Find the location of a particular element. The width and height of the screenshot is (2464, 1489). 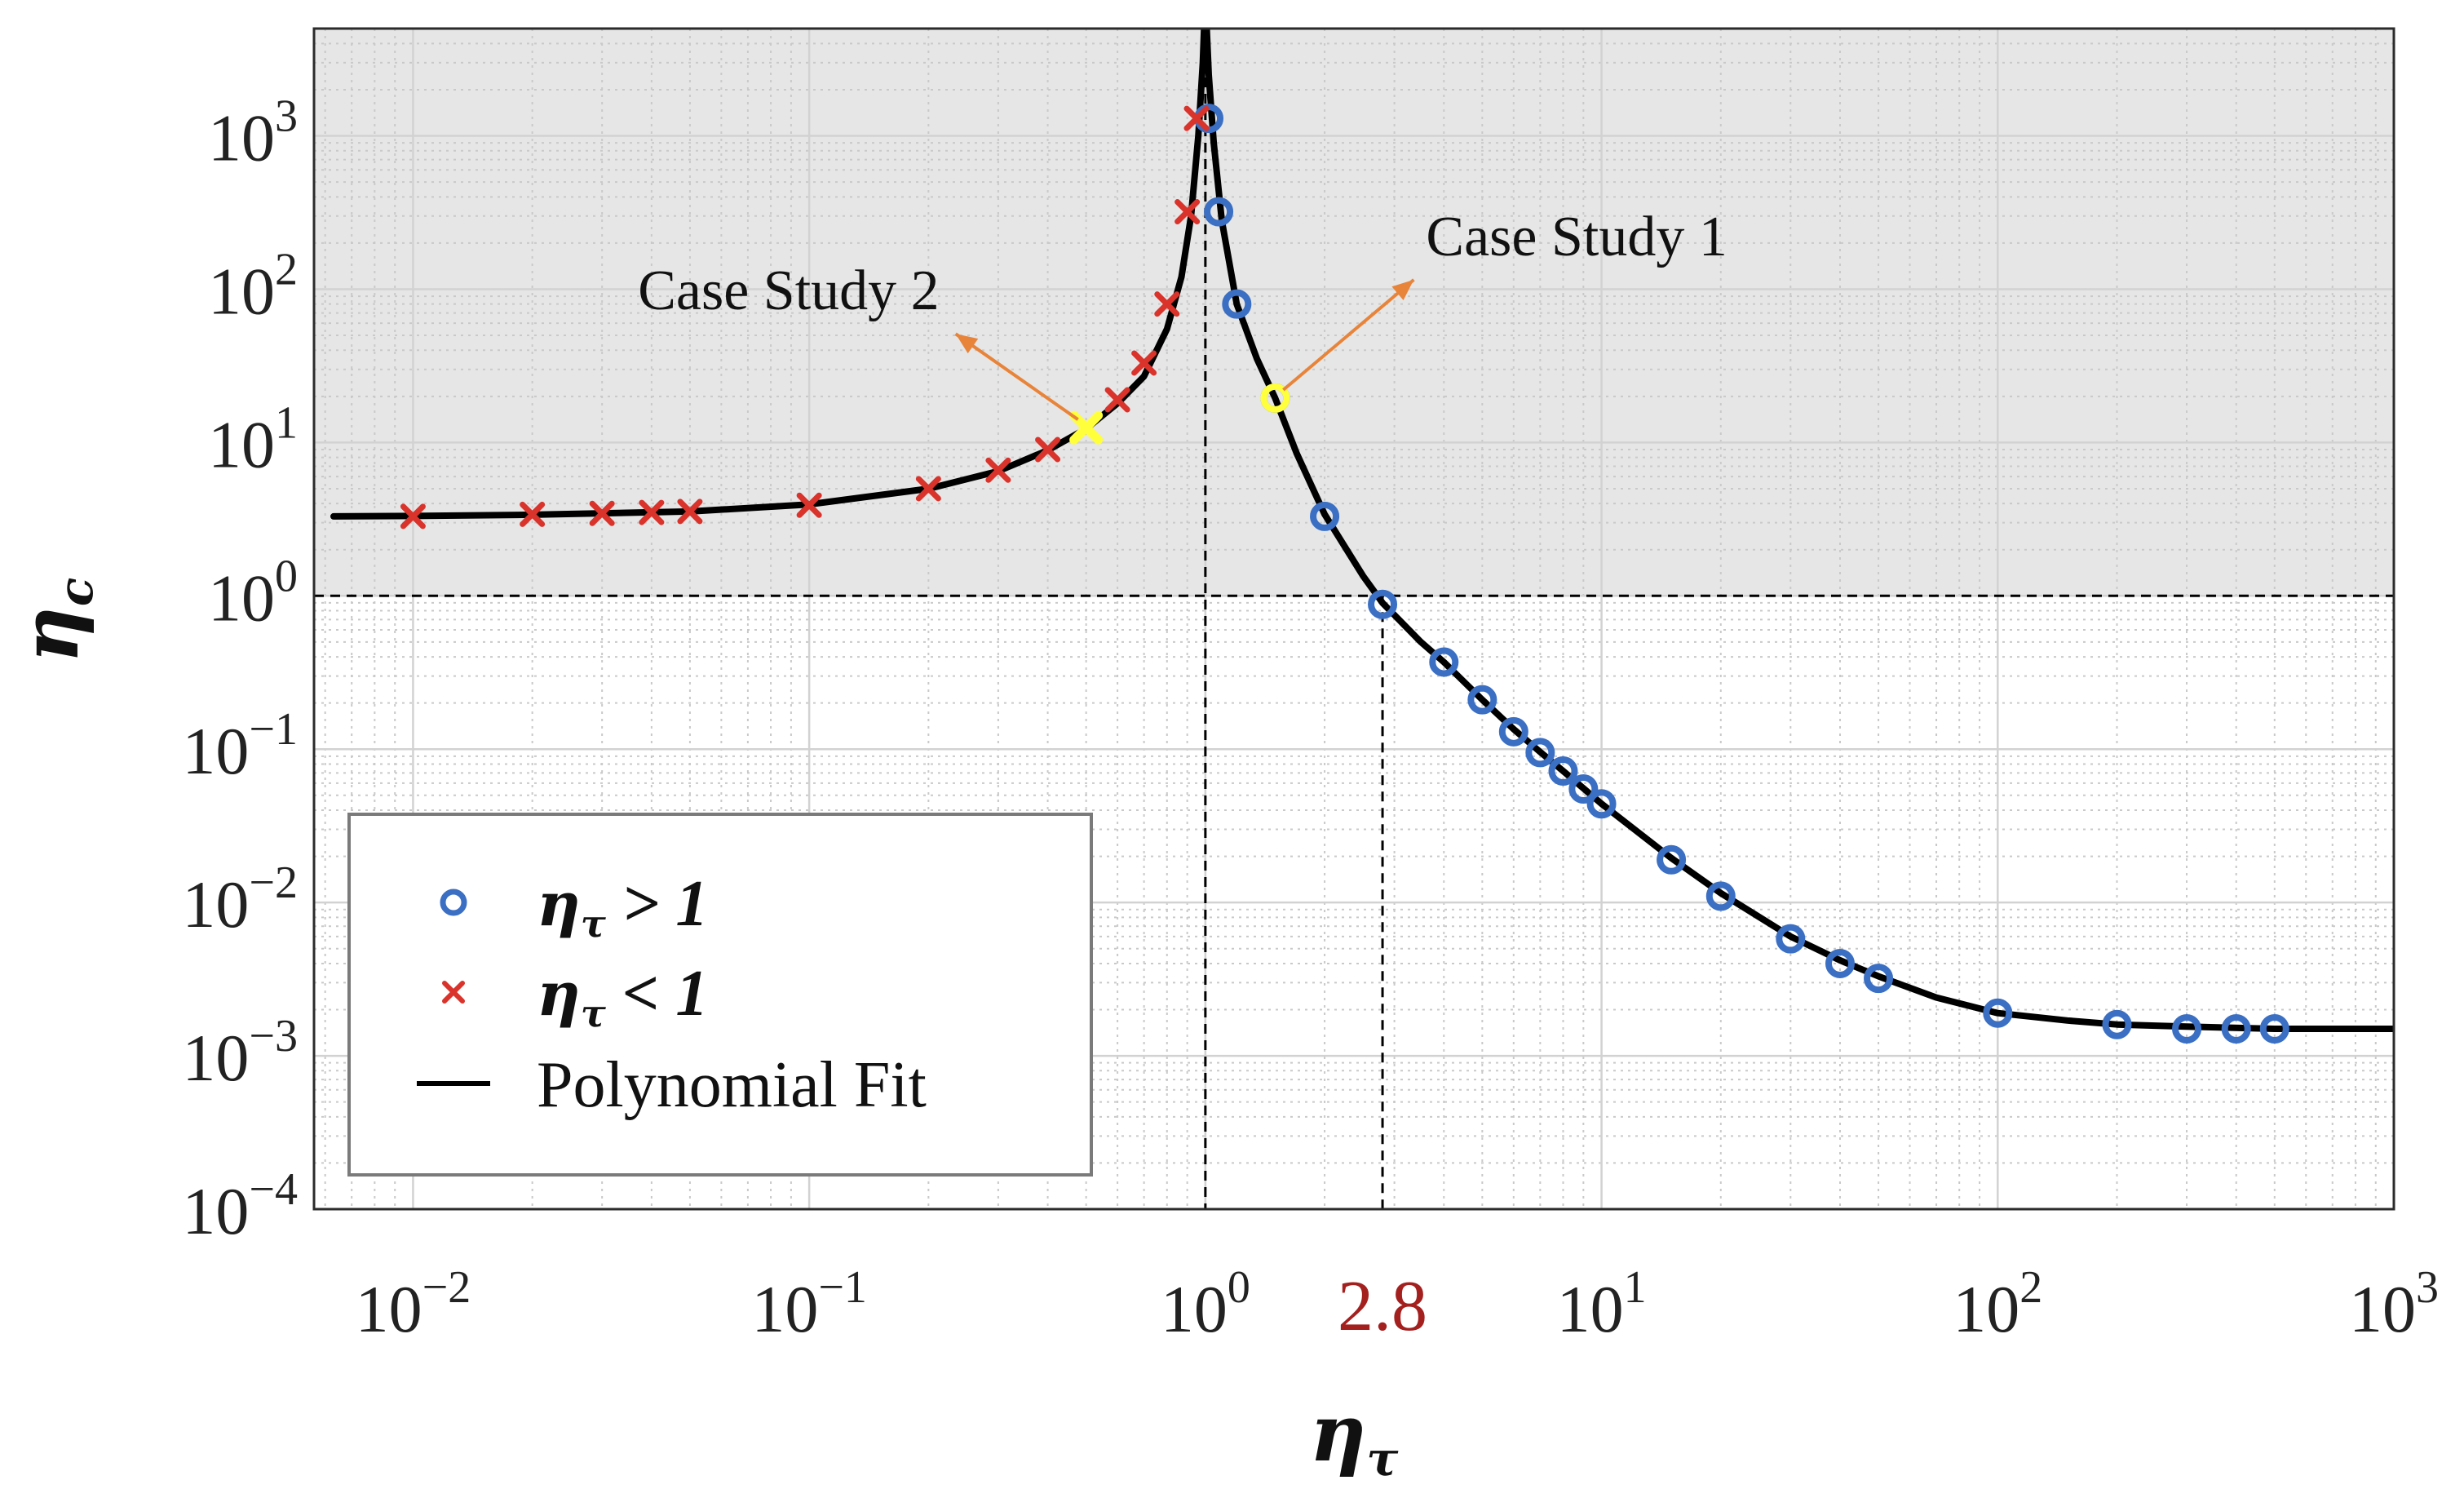

x-tick-label: 10⁻² is located at coordinates (413, 1304).